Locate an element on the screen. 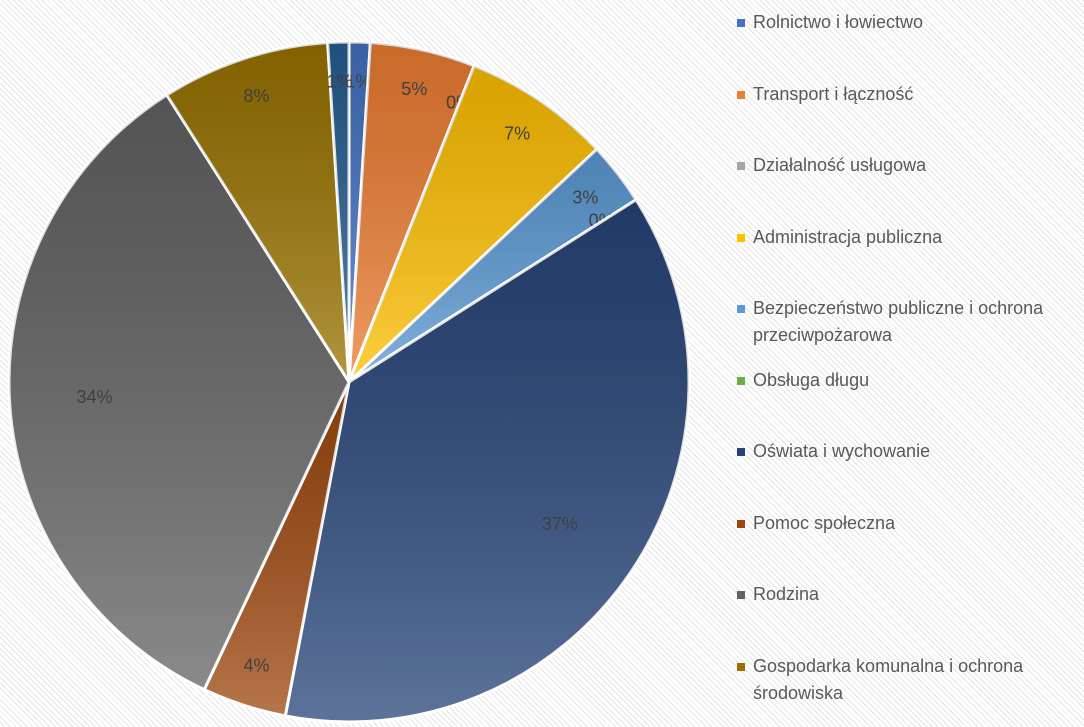 The image size is (1084, 727). legend-item: Administracja publiczna is located at coordinates (907, 237).